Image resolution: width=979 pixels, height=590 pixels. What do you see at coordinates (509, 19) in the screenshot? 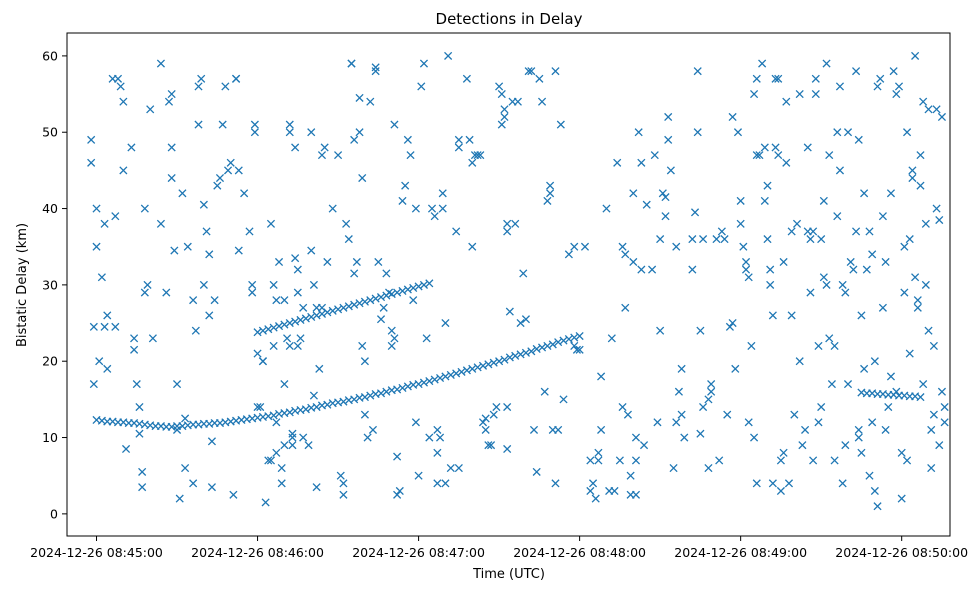
I see `chart-title: Detections in Delay` at bounding box center [509, 19].